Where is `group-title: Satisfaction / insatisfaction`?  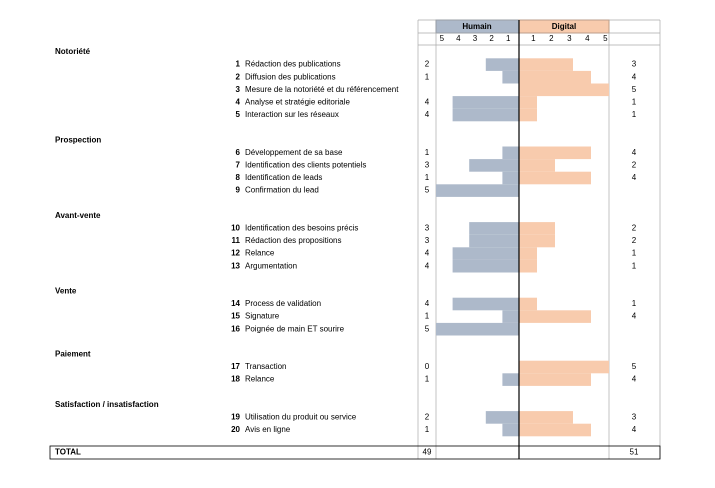
group-title: Satisfaction / insatisfaction is located at coordinates (107, 404).